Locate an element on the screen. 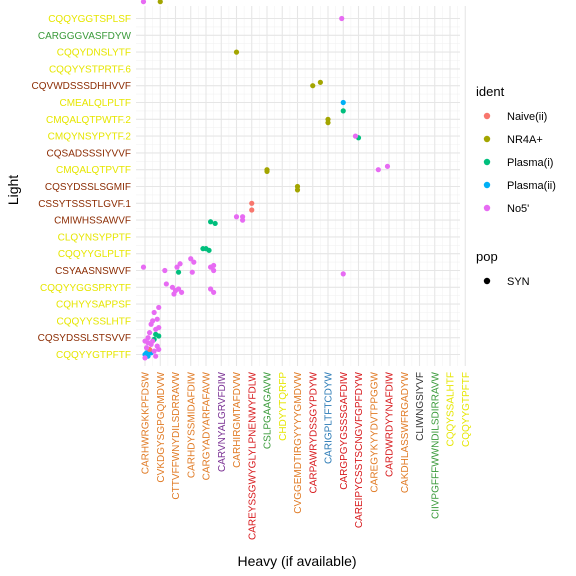  y-axis-title: Light is located at coordinates (13, 190).